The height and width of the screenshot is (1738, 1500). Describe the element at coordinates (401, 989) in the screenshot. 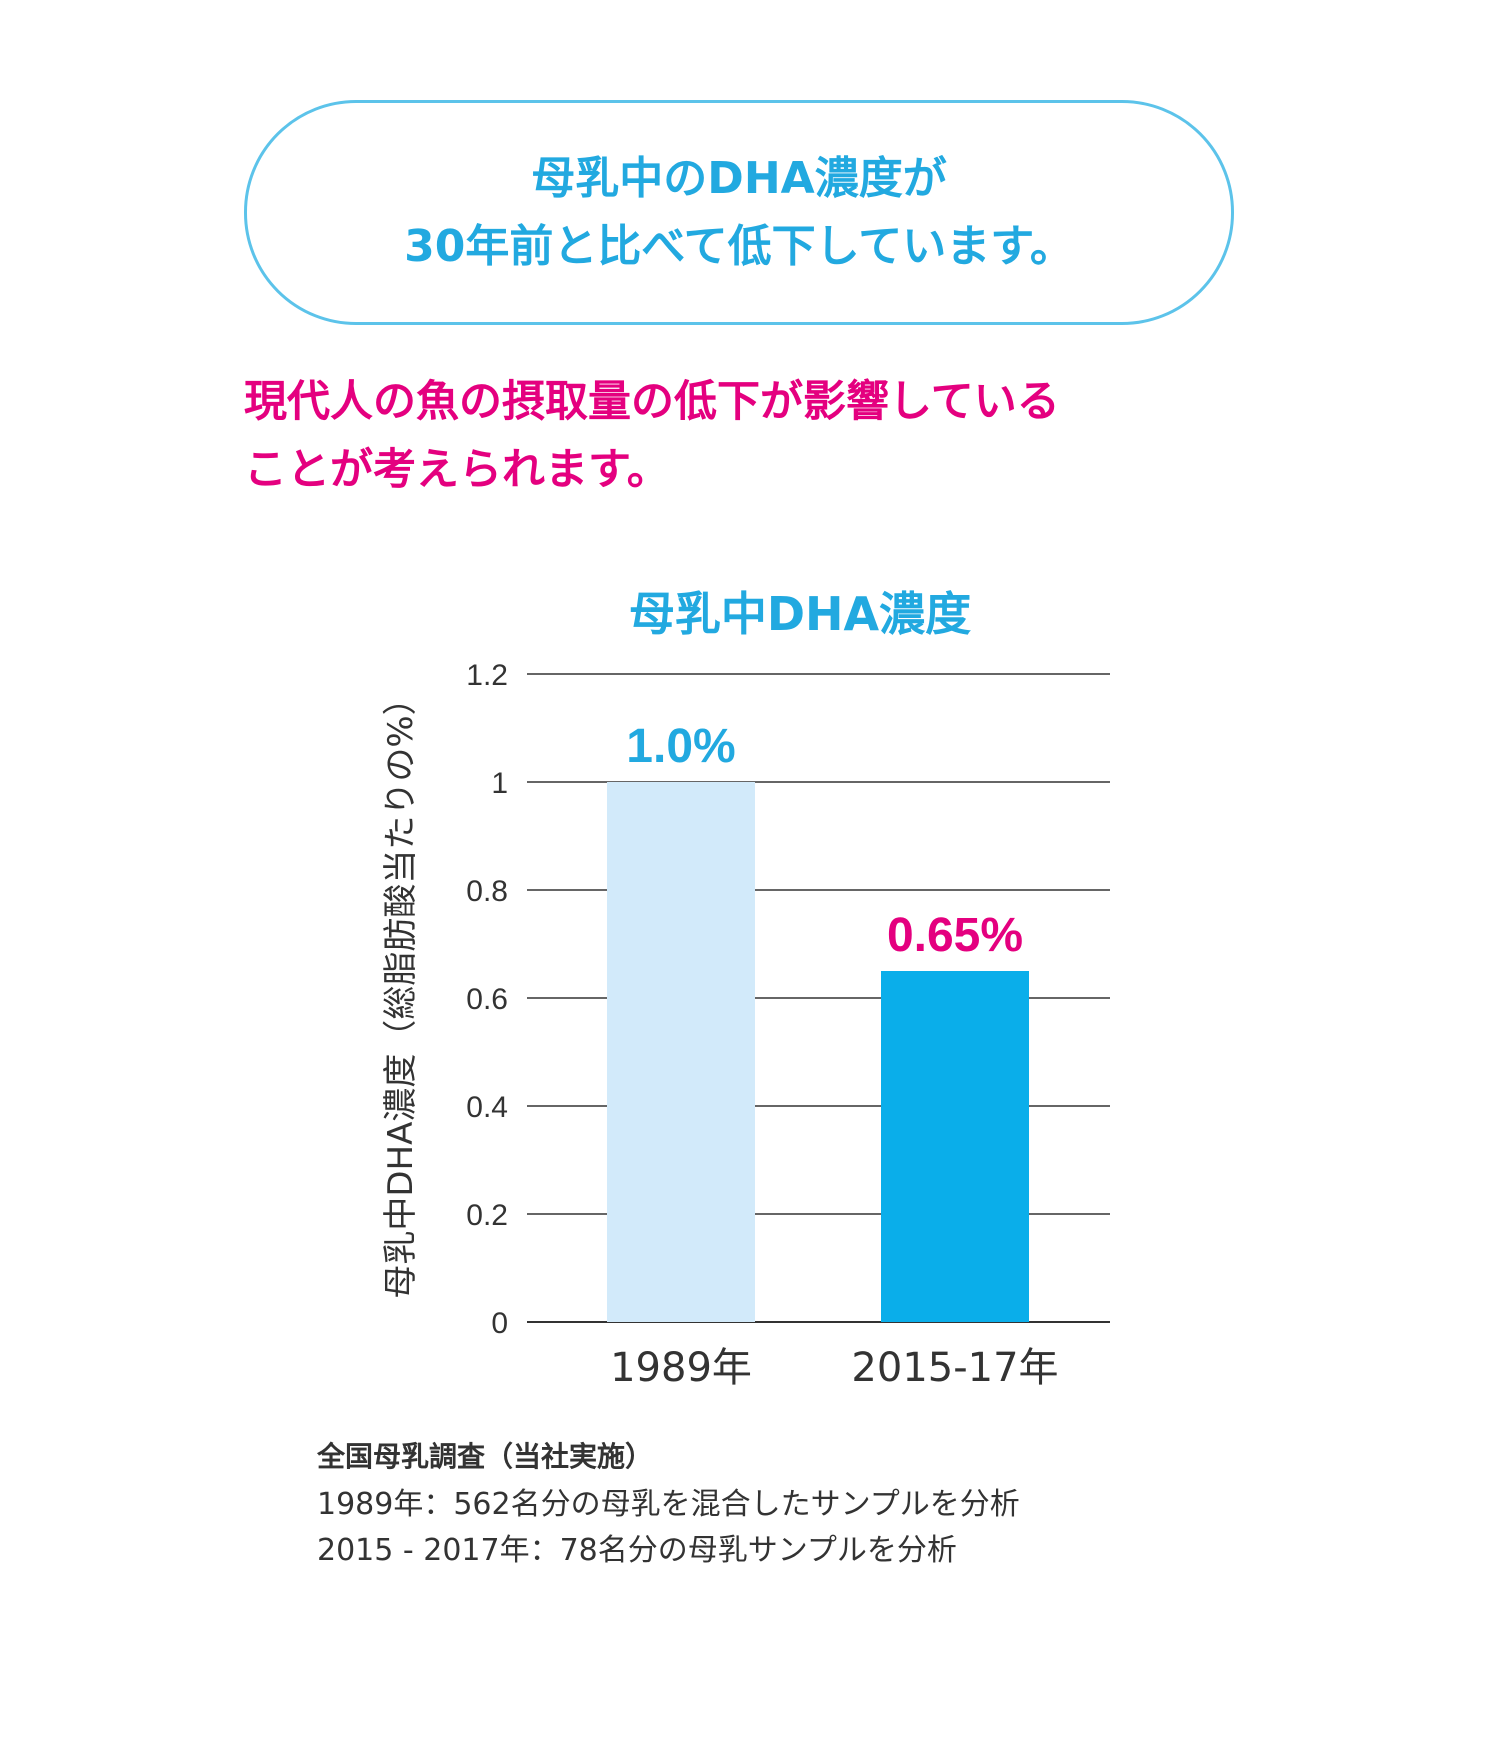

I see `y-axis-label: 母乳中DHA濃度（総脂肪酸当たりの%）` at that location.